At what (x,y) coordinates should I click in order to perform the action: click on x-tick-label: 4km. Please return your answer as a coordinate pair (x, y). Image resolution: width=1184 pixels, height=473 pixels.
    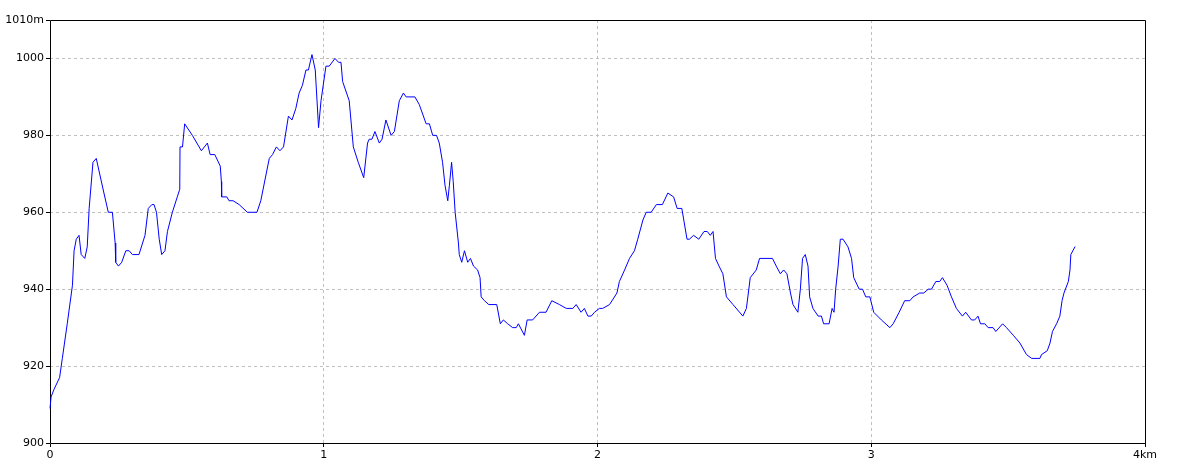
    Looking at the image, I should click on (1145, 455).